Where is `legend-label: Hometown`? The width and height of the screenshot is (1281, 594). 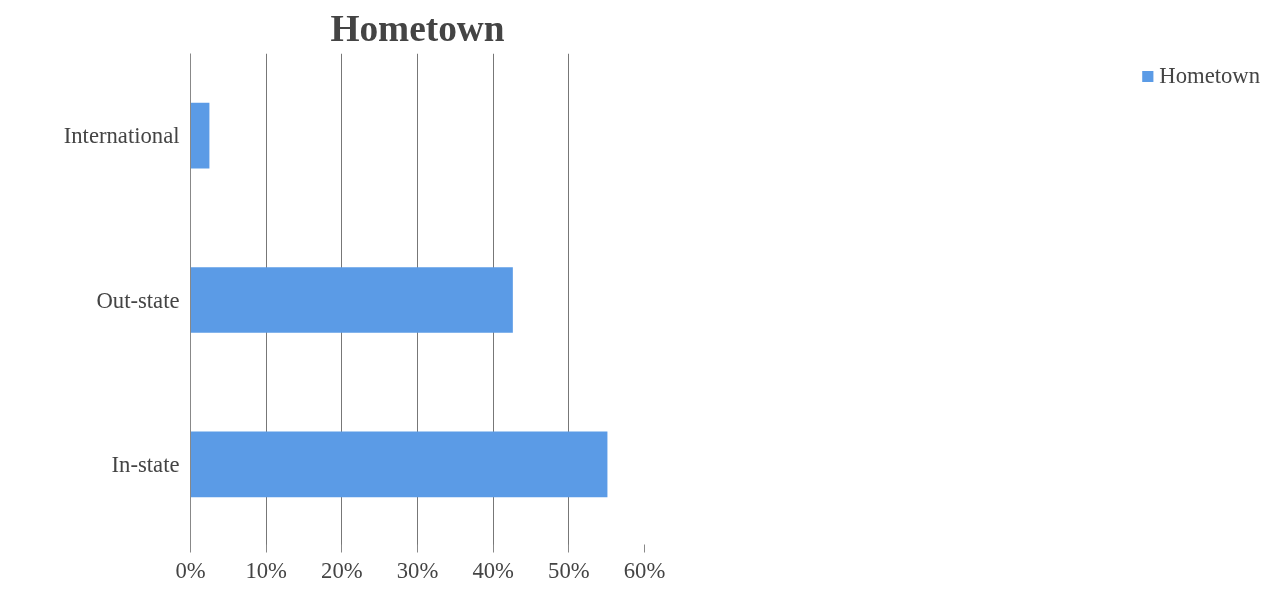
legend-label: Hometown is located at coordinates (1209, 76).